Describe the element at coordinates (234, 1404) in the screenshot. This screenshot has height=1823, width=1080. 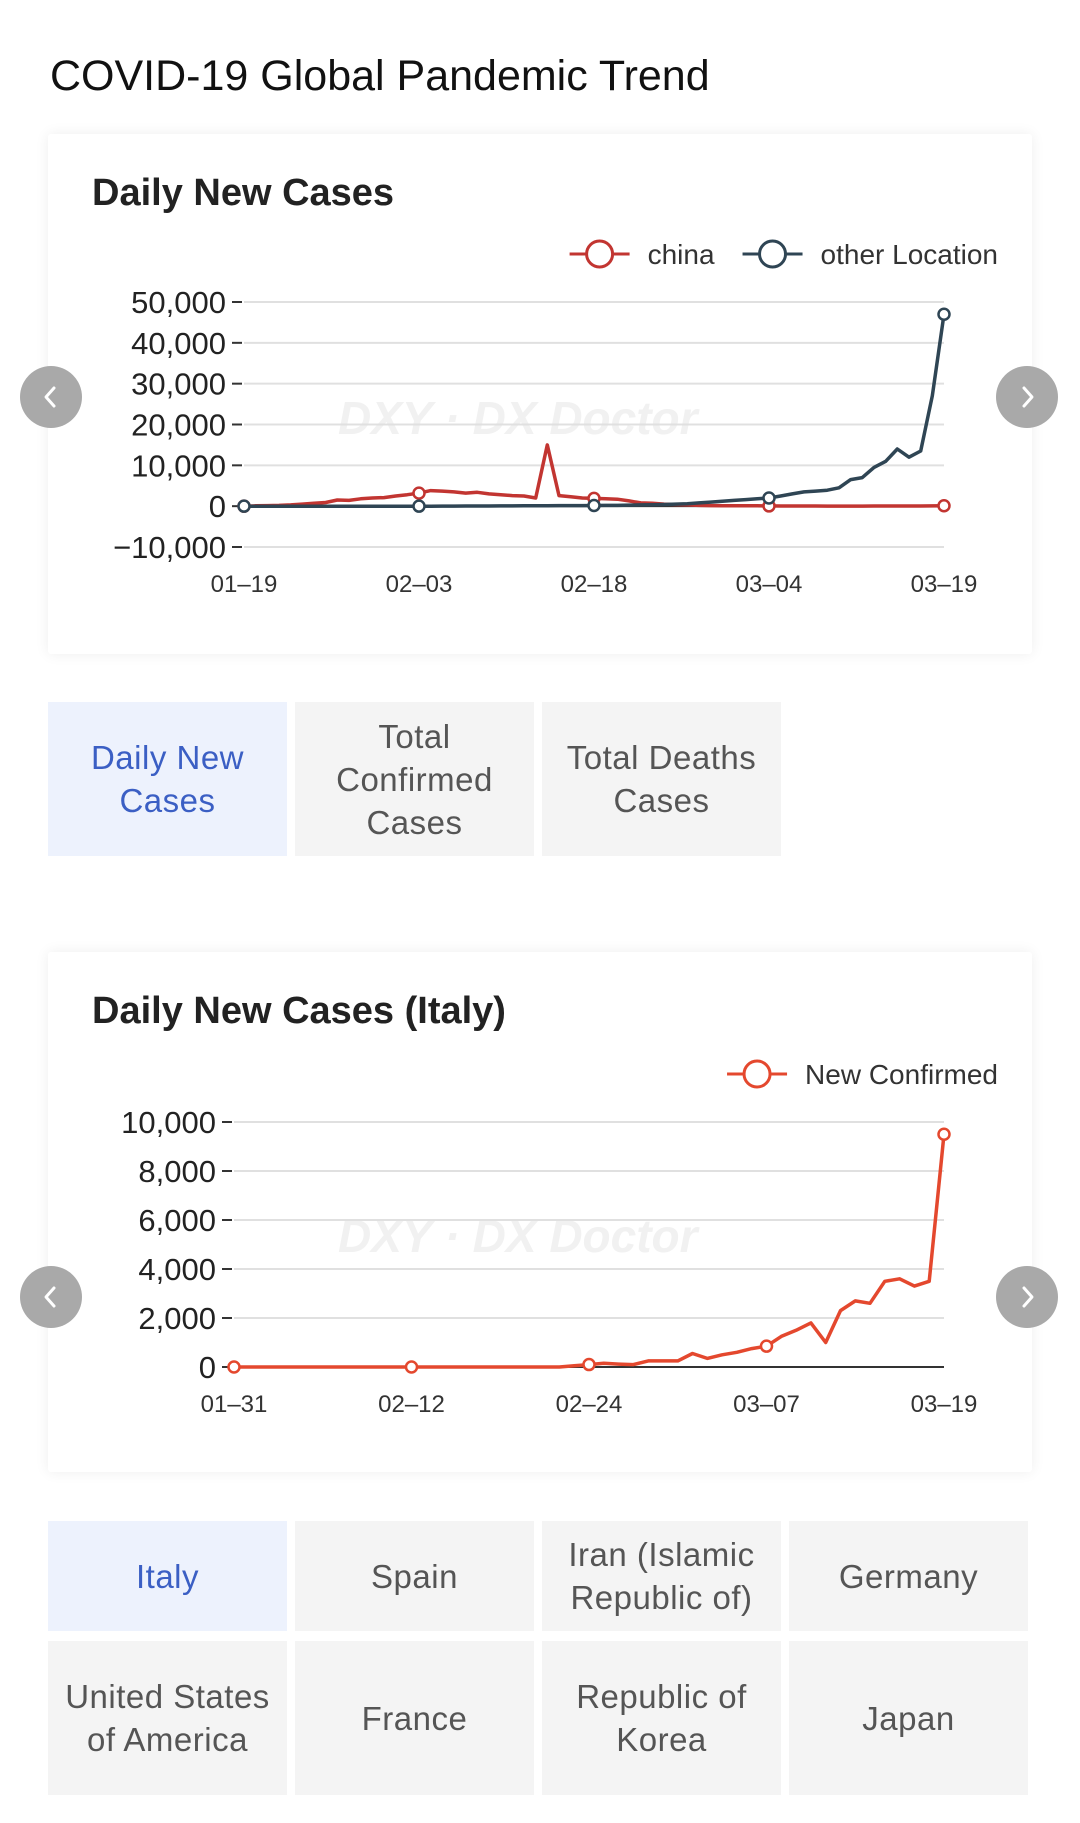
I see `x-tick-label: 01–31` at that location.